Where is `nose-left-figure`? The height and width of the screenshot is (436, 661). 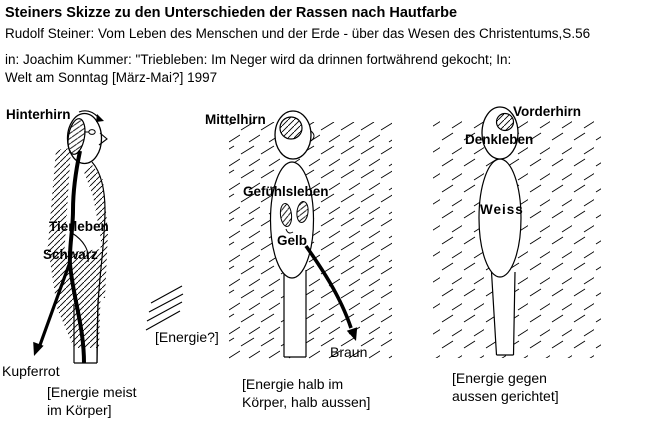
nose-left-figure is located at coordinates (103, 139).